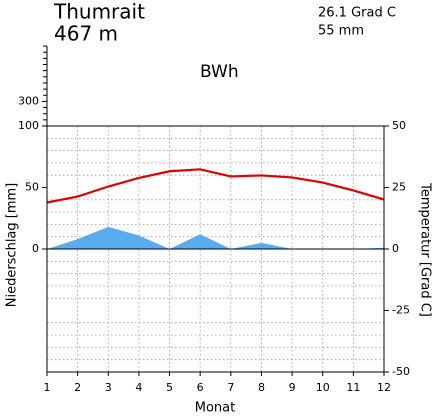  Describe the element at coordinates (77, 387) in the screenshot. I see `x-tick-label: 2` at that location.